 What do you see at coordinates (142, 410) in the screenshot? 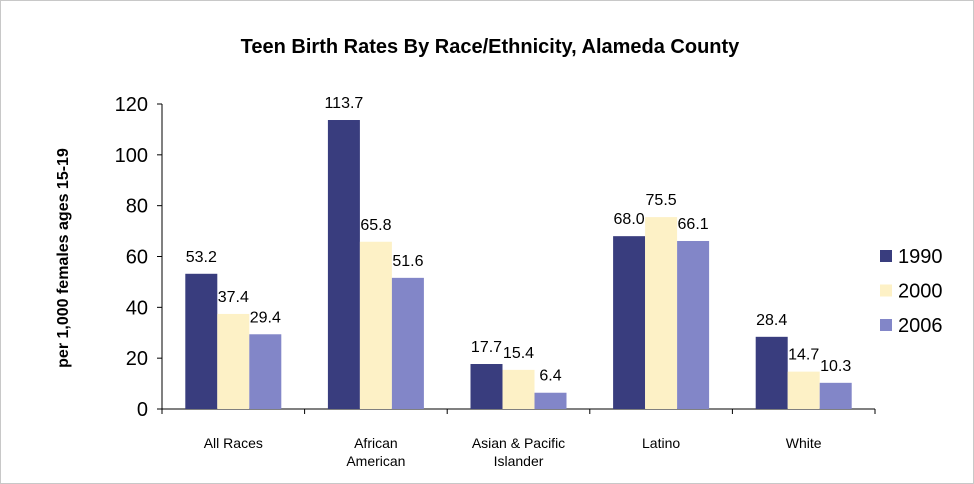
I see `y-tick-label: 0` at bounding box center [142, 410].